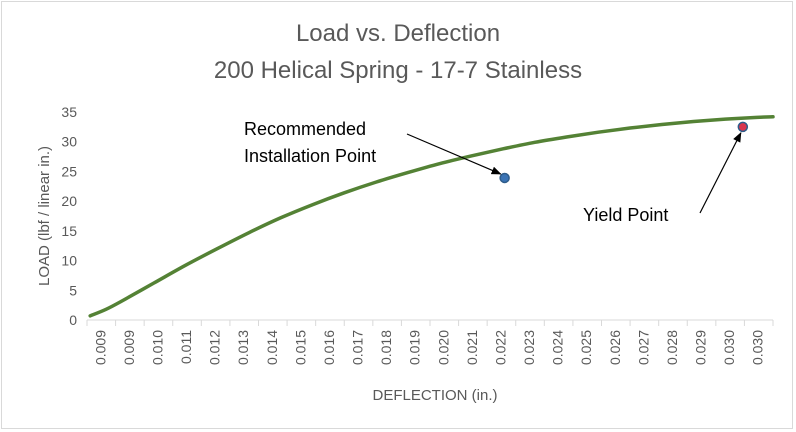 This screenshot has height=432, width=796. Describe the element at coordinates (243, 347) in the screenshot. I see `x-tick-label: 0.013` at that location.